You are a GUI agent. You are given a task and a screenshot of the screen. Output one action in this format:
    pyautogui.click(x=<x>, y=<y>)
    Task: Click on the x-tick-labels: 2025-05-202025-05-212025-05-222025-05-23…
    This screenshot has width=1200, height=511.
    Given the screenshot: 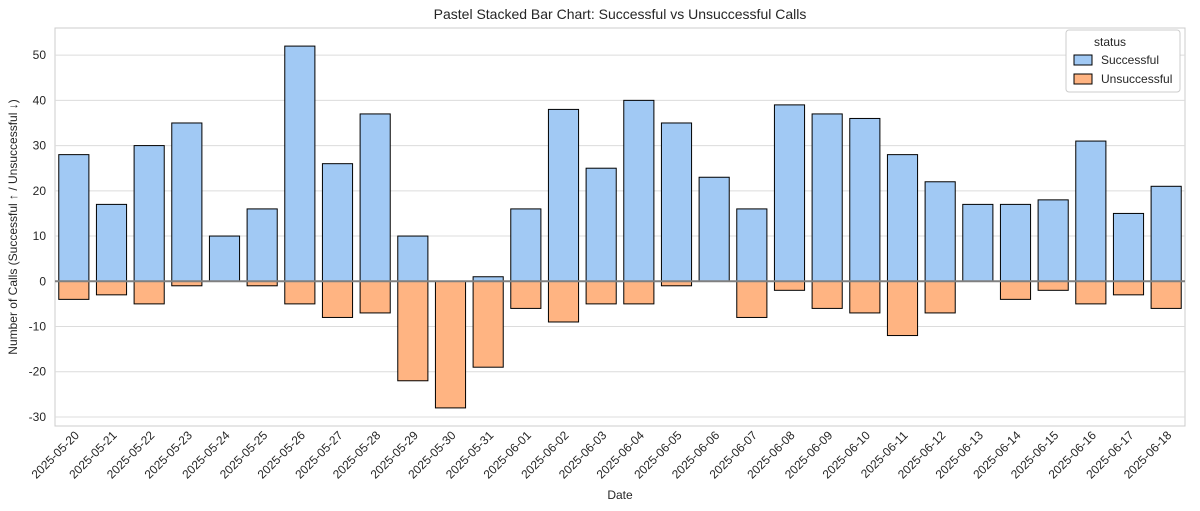 What is the action you would take?
    pyautogui.click(x=602, y=455)
    